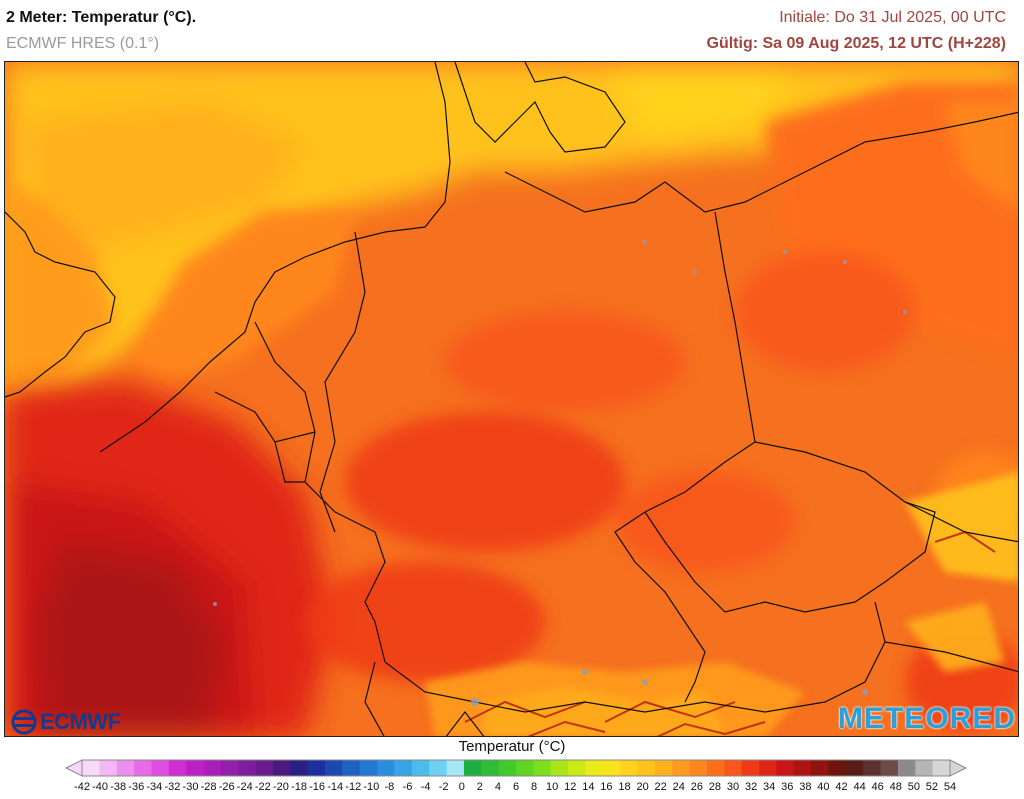 The height and width of the screenshot is (799, 1024). Describe the element at coordinates (226, 787) in the screenshot. I see `legend-tick-label: -26` at that location.